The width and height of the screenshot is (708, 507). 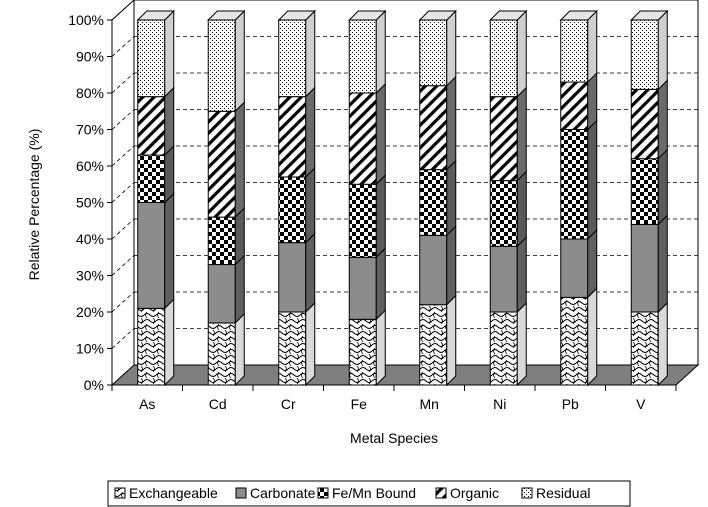 I want to click on floor, so click(x=405, y=375).